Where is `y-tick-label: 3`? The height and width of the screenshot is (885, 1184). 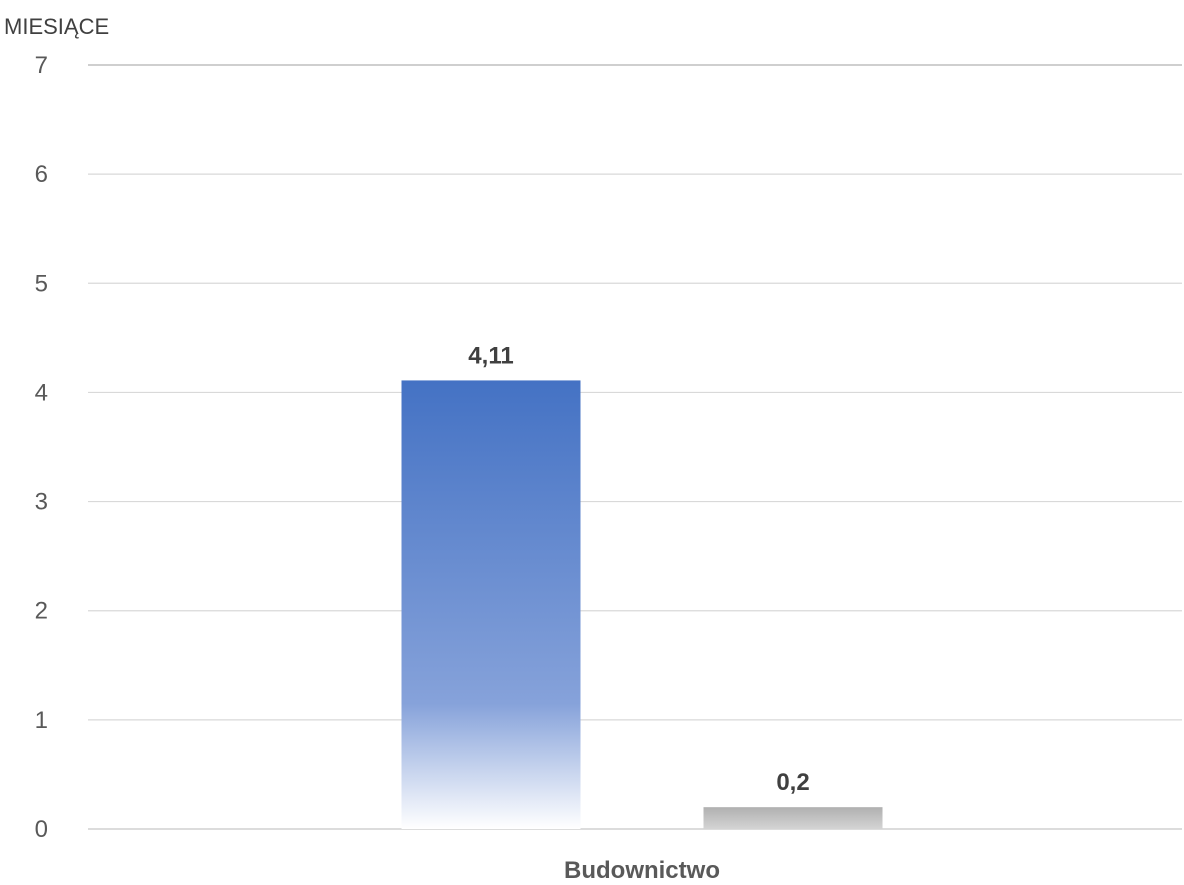 y-tick-label: 3 is located at coordinates (41, 502).